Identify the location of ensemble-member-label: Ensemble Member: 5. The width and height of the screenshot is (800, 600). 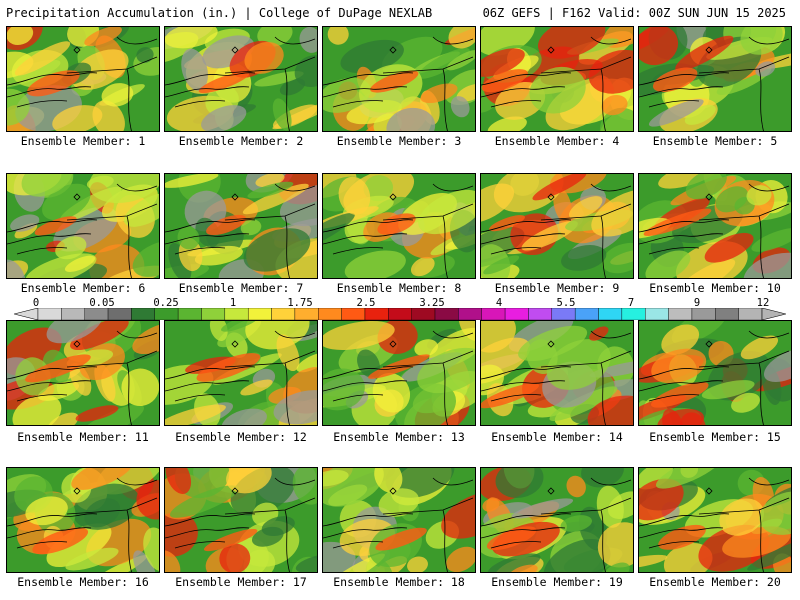
(715, 141).